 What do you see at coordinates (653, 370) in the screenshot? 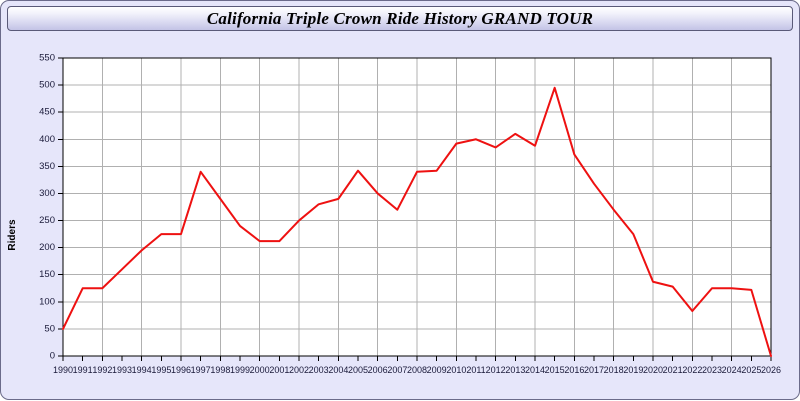
I see `x-axis-tick-label: 2020` at bounding box center [653, 370].